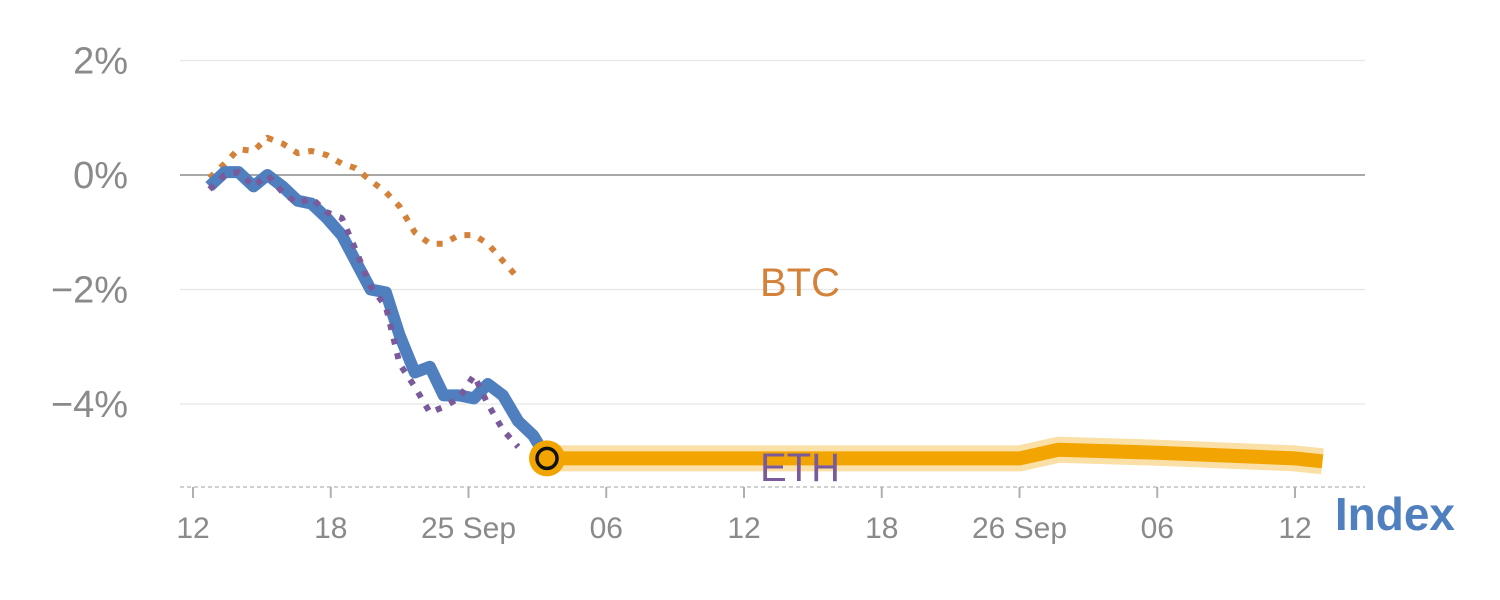 This screenshot has height=600, width=1500. Describe the element at coordinates (100, 62) in the screenshot. I see `y-tick-label: 2%` at that location.